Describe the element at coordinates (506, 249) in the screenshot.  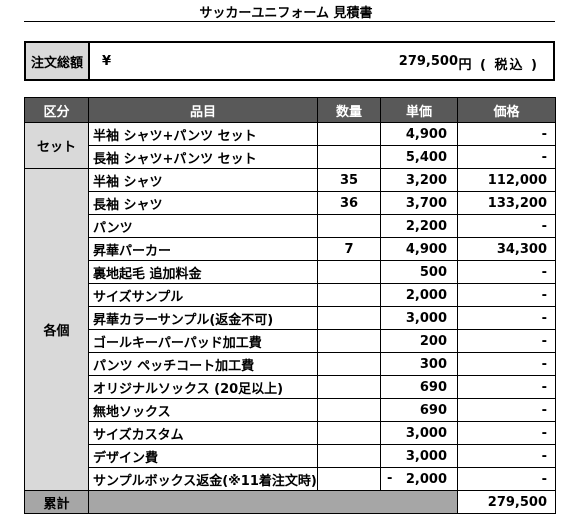
I see `price-cell: 34,300` at that location.